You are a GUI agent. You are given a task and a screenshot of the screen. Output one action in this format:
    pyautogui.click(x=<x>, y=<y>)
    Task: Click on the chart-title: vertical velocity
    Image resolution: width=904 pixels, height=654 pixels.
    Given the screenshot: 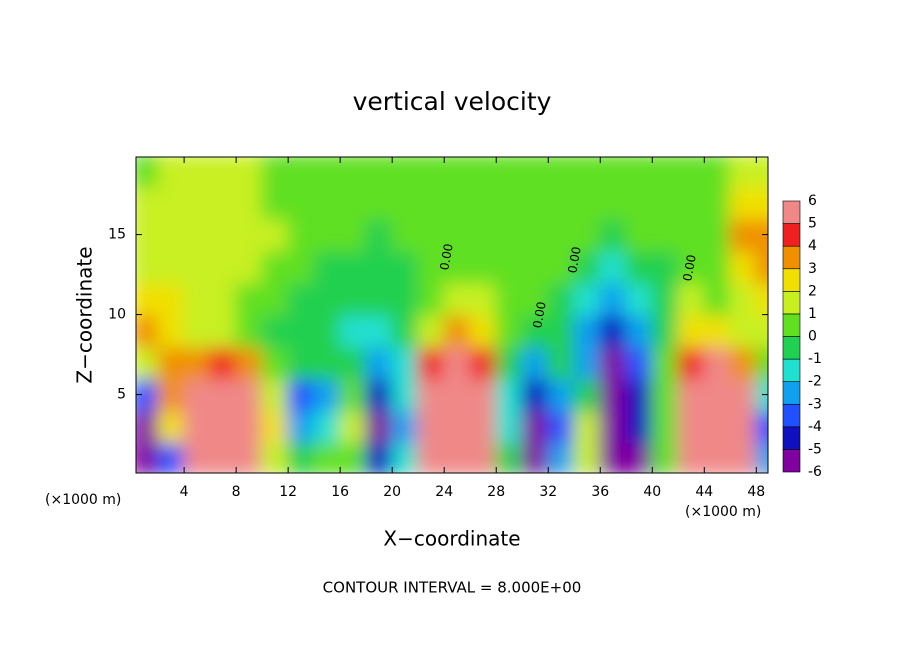 What is the action you would take?
    pyautogui.click(x=452, y=101)
    